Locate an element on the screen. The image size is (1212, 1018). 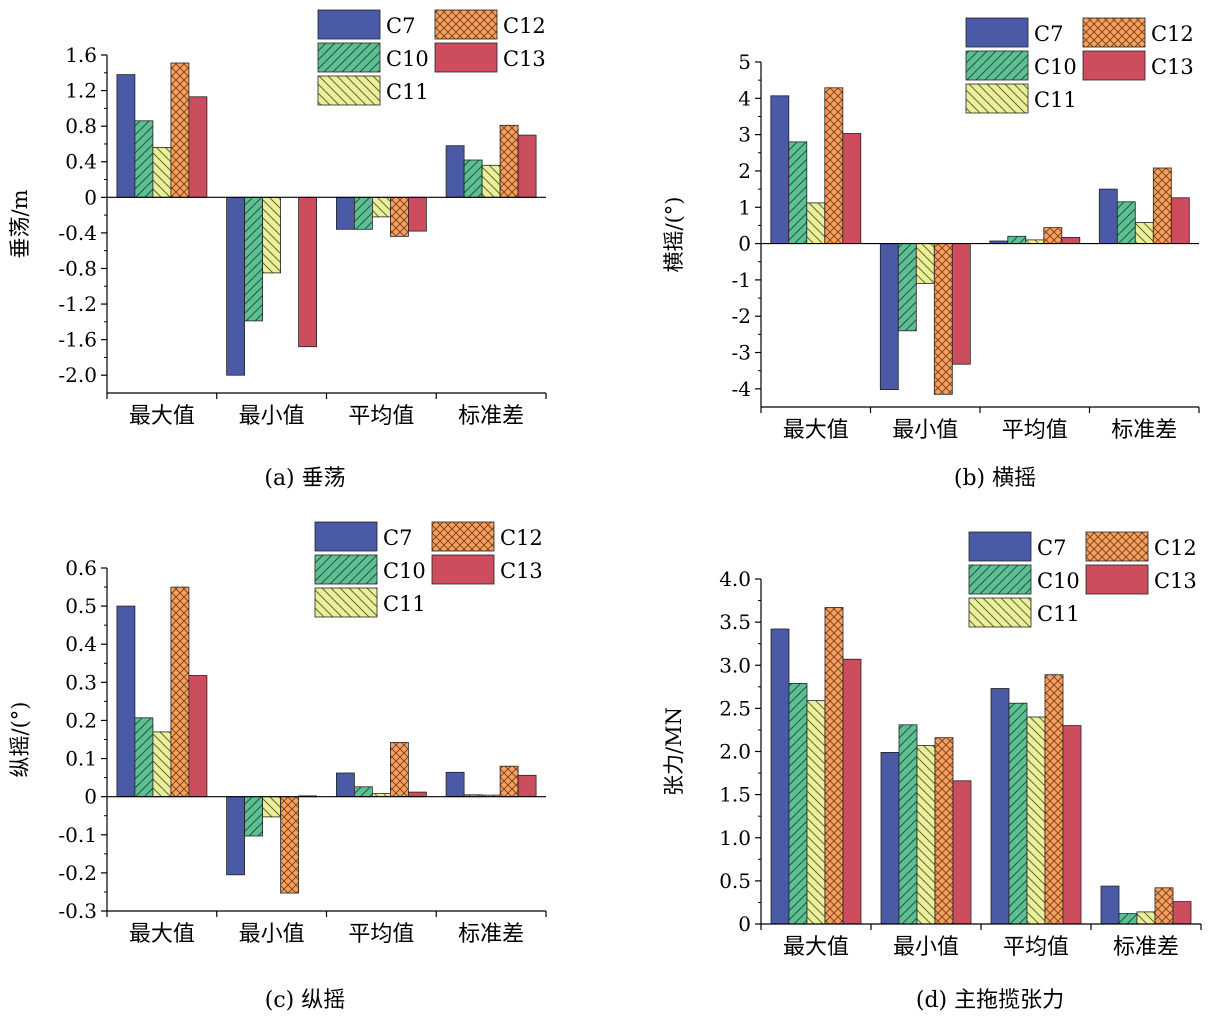
y-tick-label: -1.6 is located at coordinates (77, 340).